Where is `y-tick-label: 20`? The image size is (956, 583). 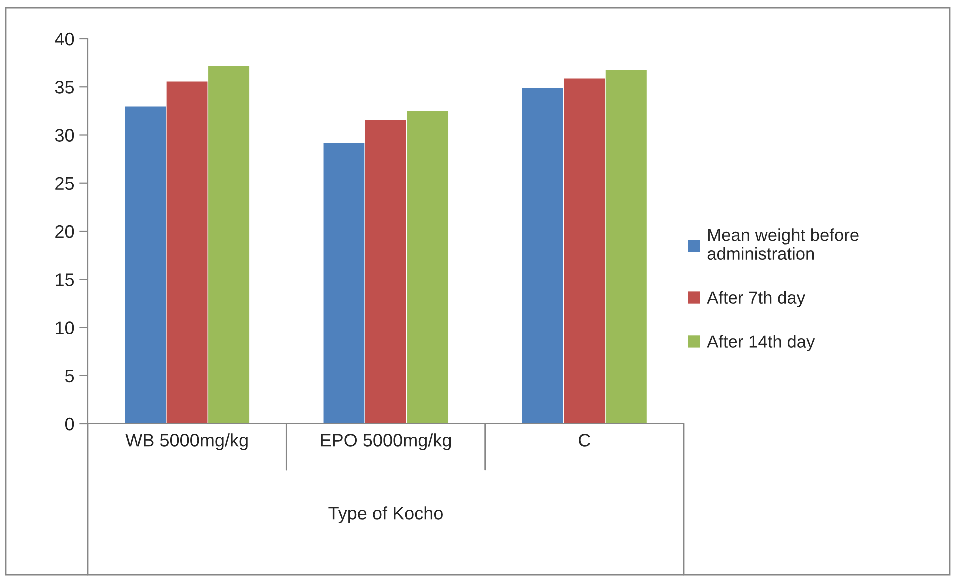
y-tick-label: 20 is located at coordinates (65, 231).